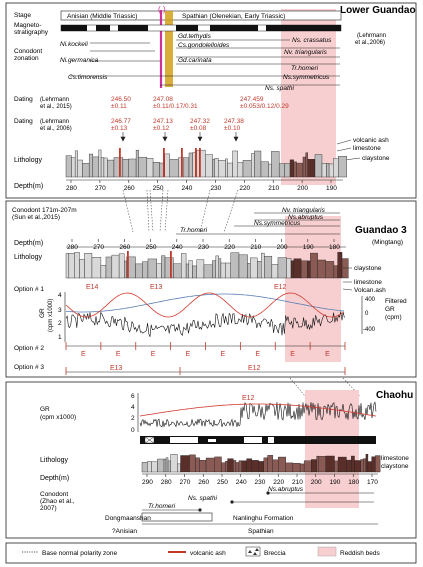 This screenshot has height=567, width=423. Describe the element at coordinates (79, 60) in the screenshot. I see `taxon-ni-germanica: Ni.germanica` at that location.